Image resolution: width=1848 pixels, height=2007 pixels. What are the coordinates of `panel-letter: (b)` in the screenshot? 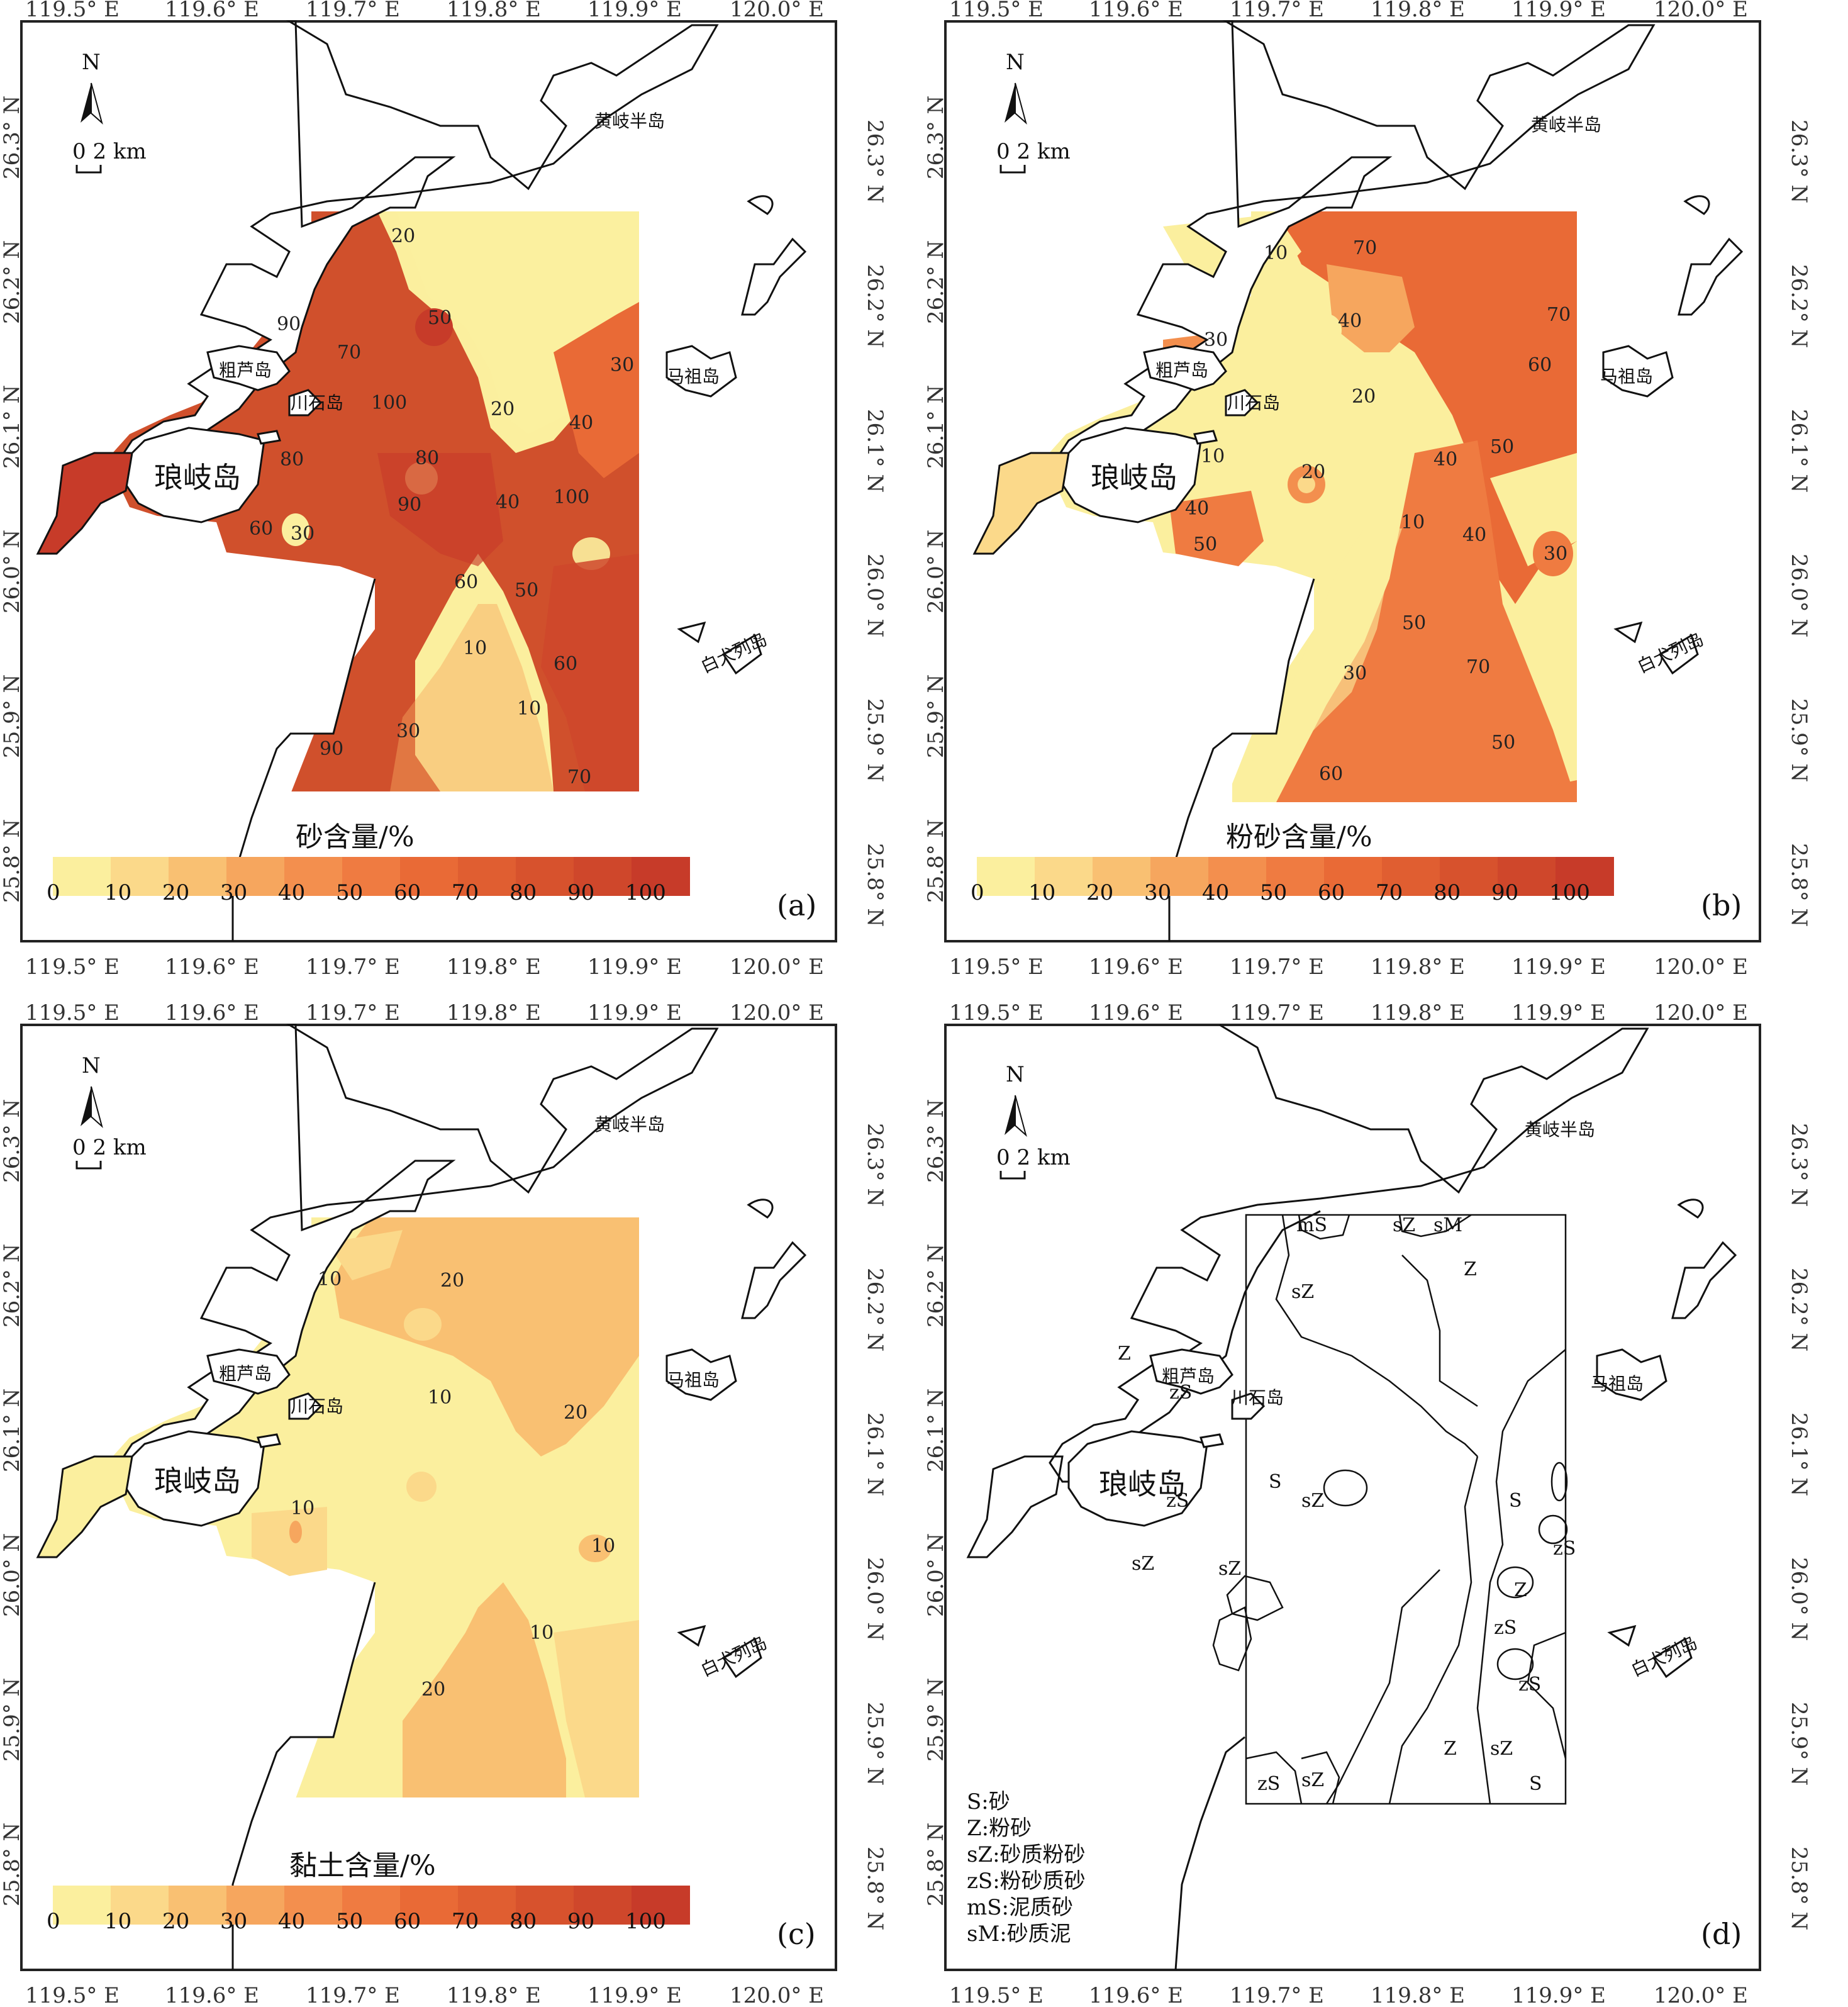 It's located at (1721, 905).